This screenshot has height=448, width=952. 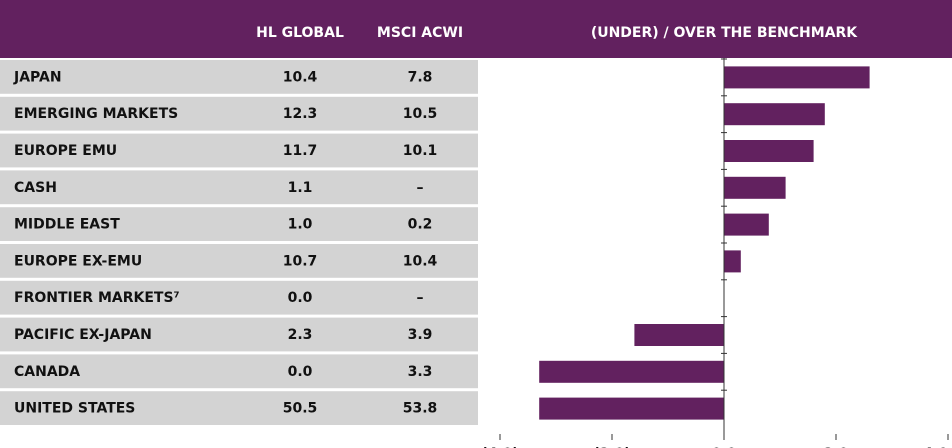 What do you see at coordinates (724, 447) in the screenshot?
I see `x-tick-label: 0.0` at bounding box center [724, 447].